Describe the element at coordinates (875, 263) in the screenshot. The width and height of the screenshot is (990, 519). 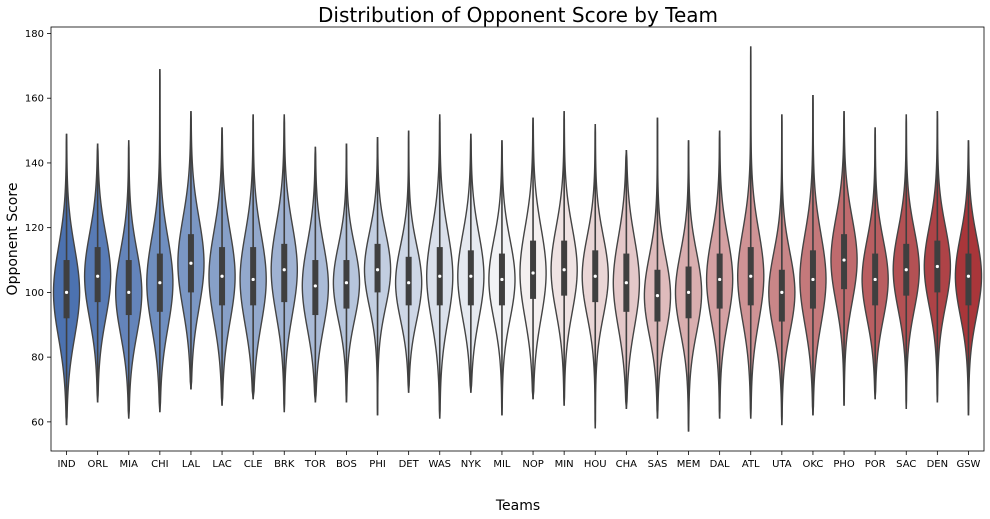
I see `violin-por` at that location.